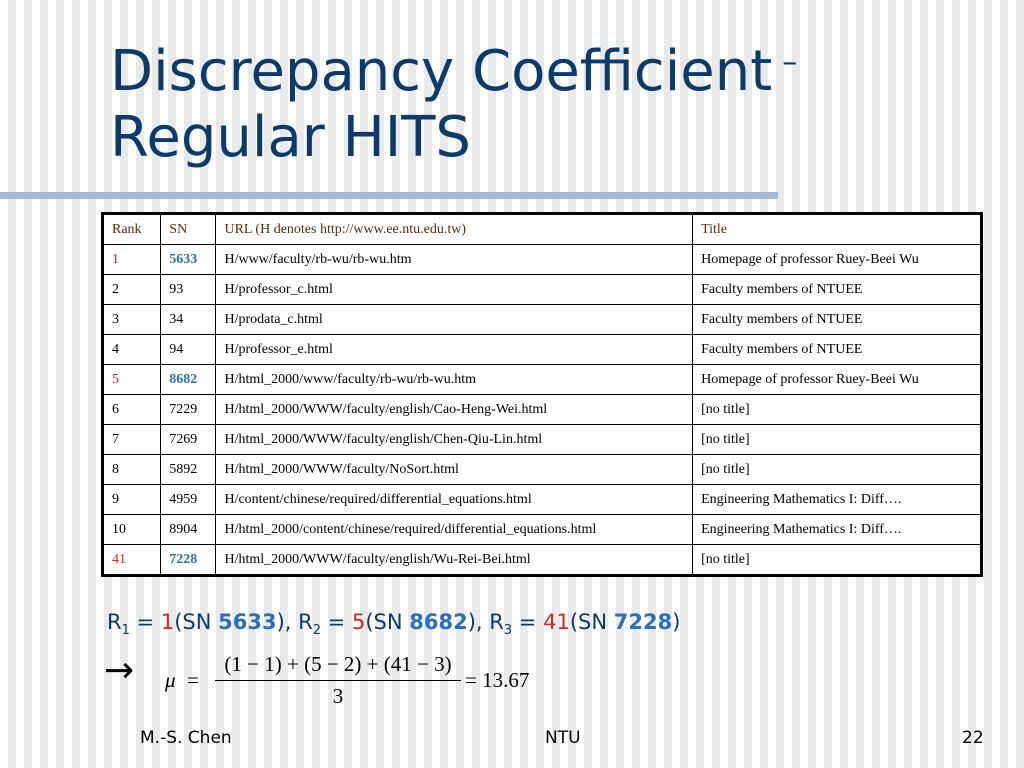 The width and height of the screenshot is (1024, 768). I want to click on cell-sn: 7228, so click(188, 560).